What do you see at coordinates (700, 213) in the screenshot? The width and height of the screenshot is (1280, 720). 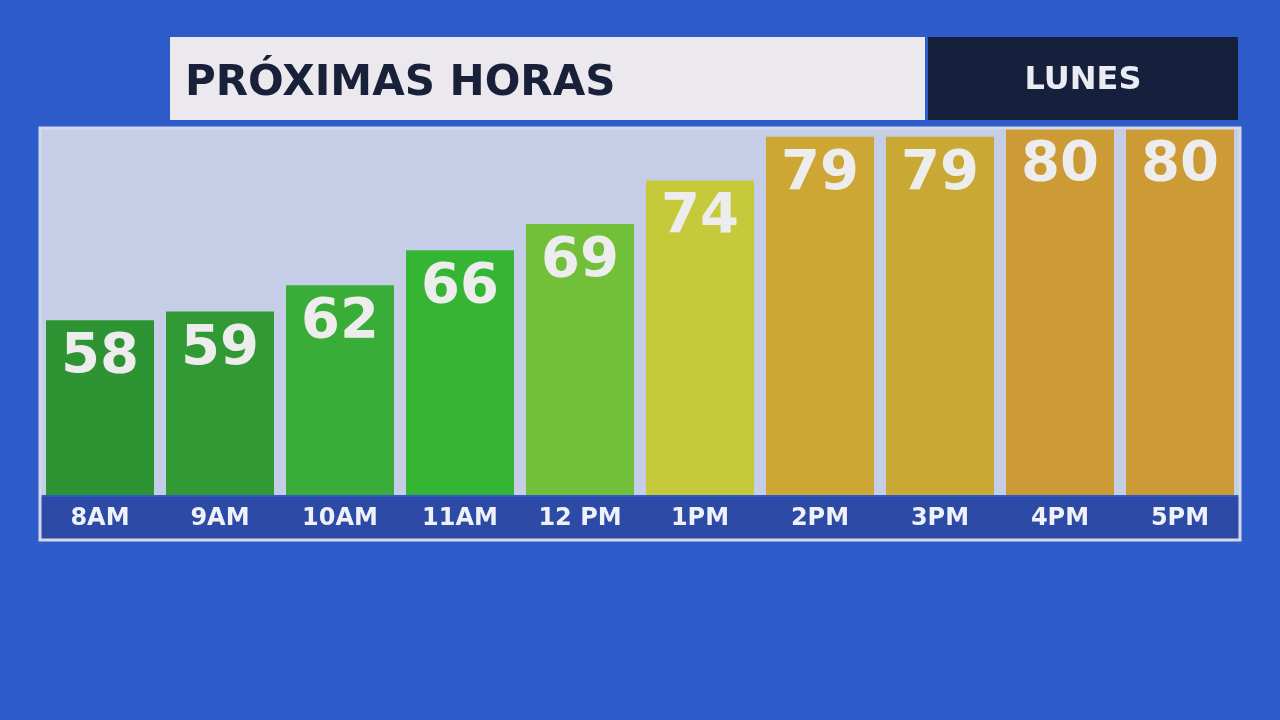 I see `data-label: 74` at bounding box center [700, 213].